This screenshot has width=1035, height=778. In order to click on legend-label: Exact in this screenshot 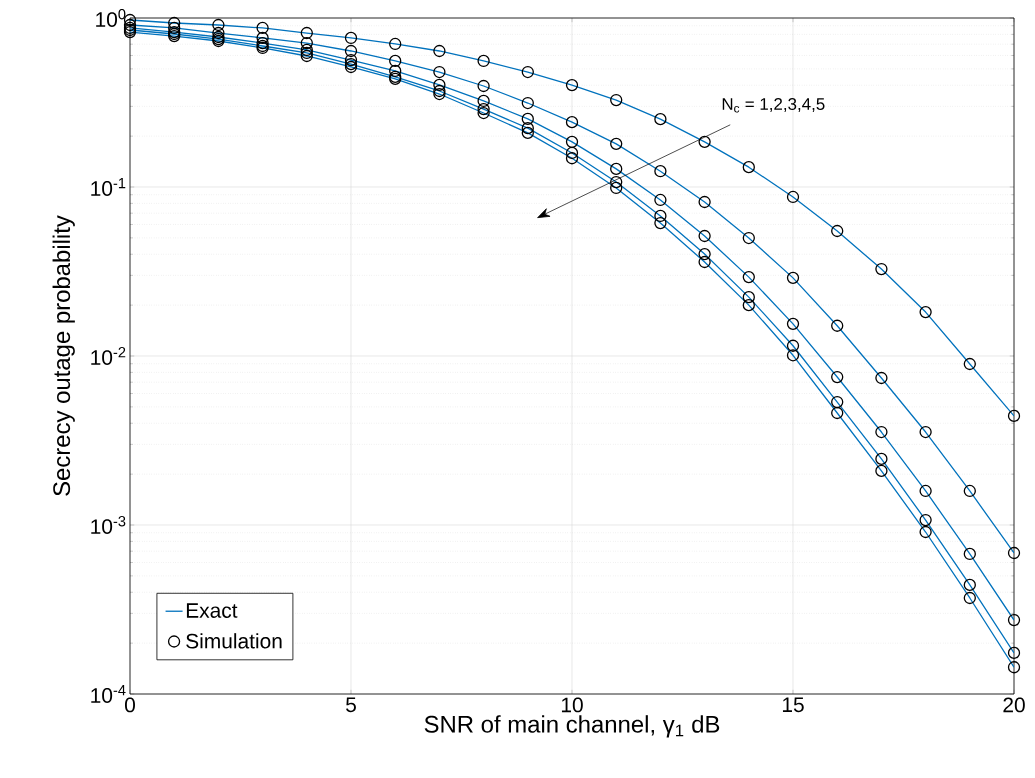, I will do `click(212, 610)`.